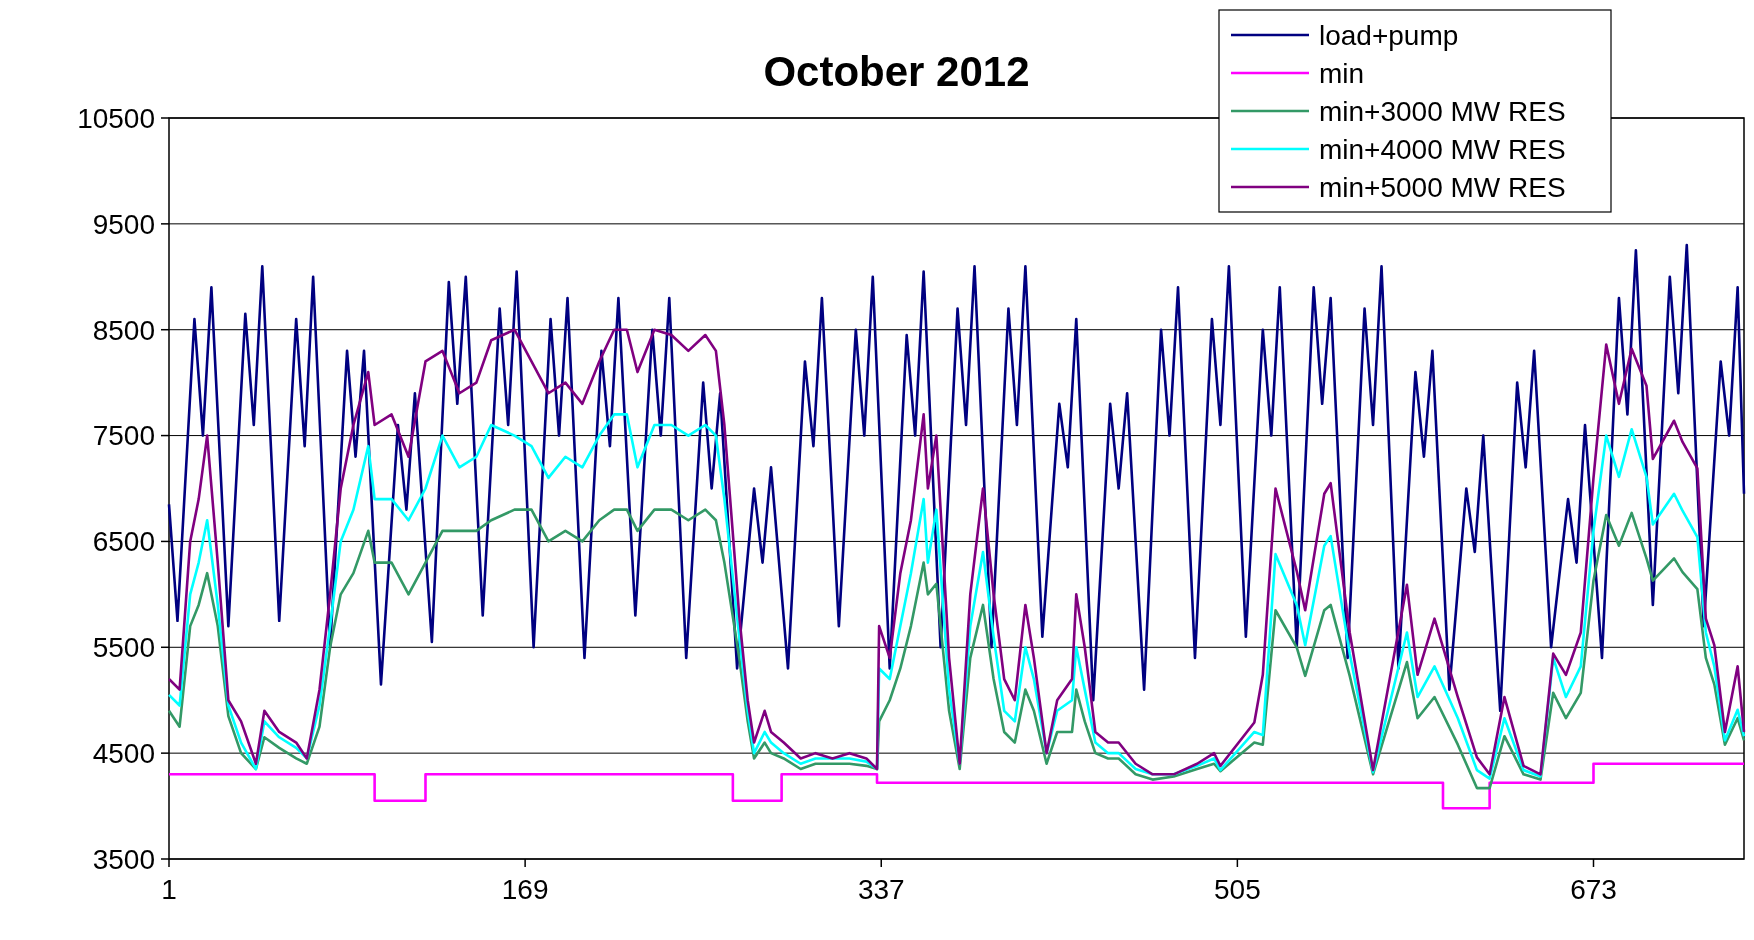  What do you see at coordinates (1442, 111) in the screenshot?
I see `legend-label: min+3000 MW RES` at bounding box center [1442, 111].